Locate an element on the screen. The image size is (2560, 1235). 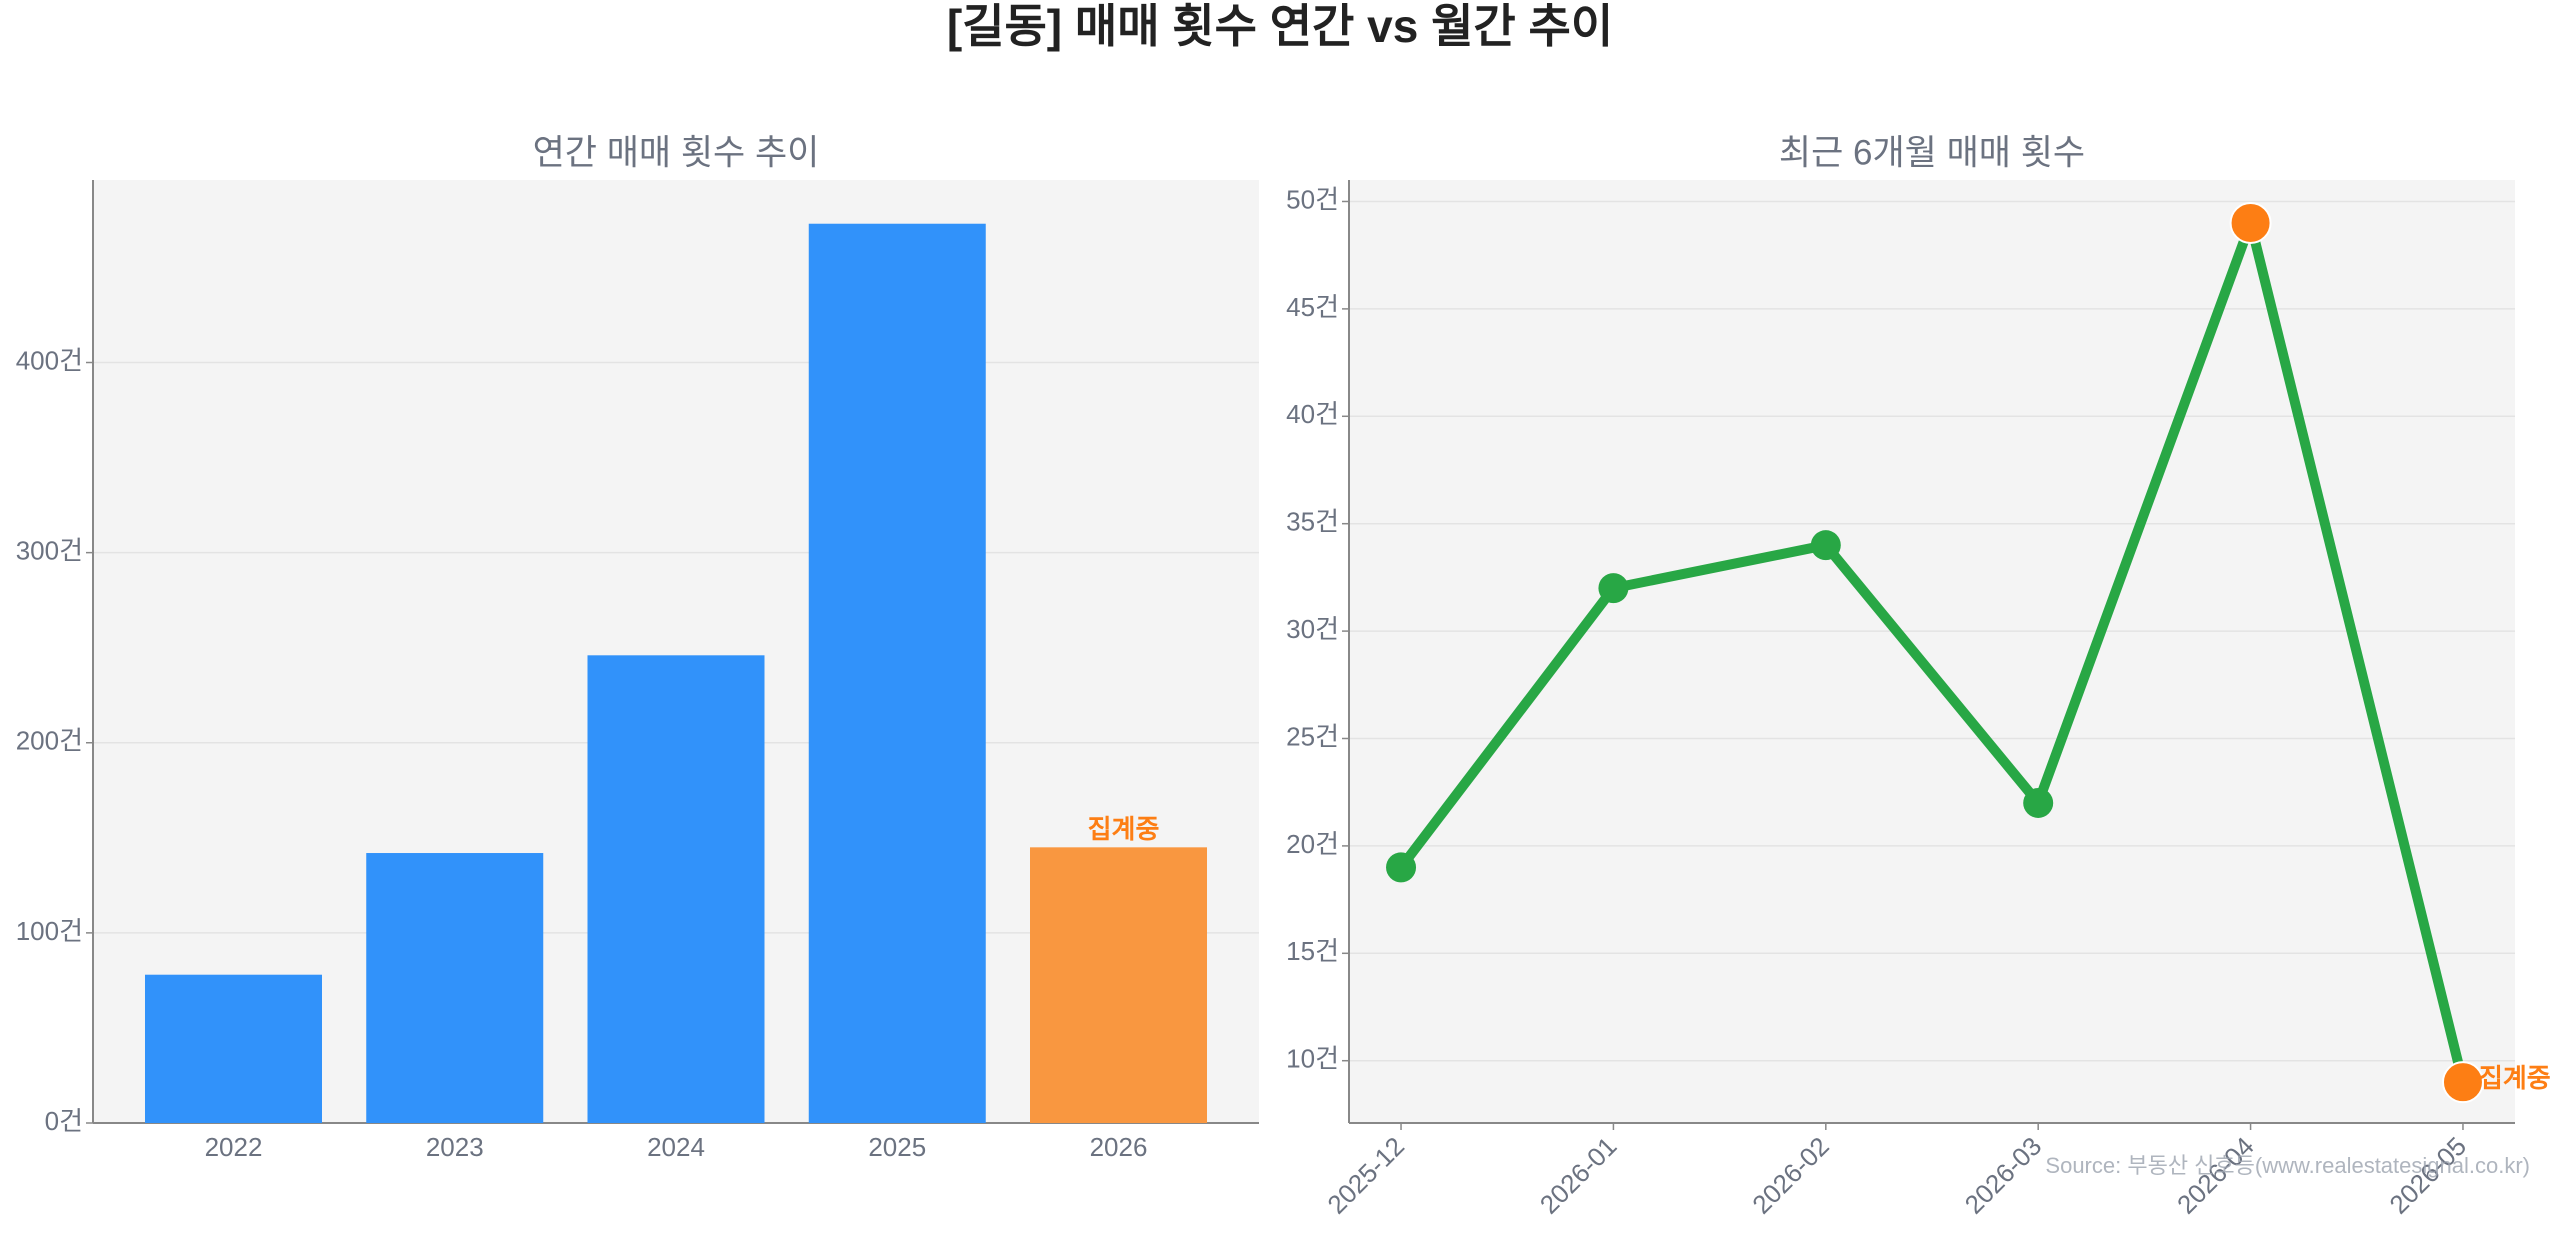
x-tick-label: 2026-03 is located at coordinates (2003, 1175).